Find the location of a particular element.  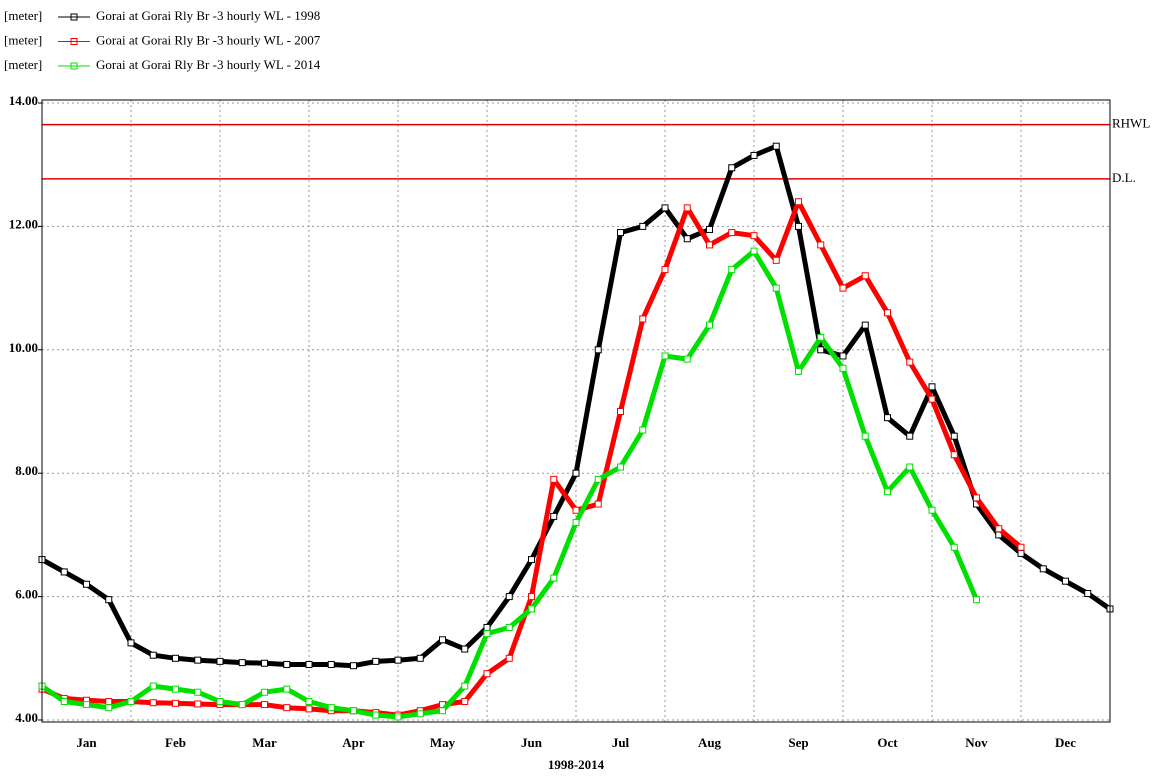

x-tick-label: Sep is located at coordinates (798, 742).